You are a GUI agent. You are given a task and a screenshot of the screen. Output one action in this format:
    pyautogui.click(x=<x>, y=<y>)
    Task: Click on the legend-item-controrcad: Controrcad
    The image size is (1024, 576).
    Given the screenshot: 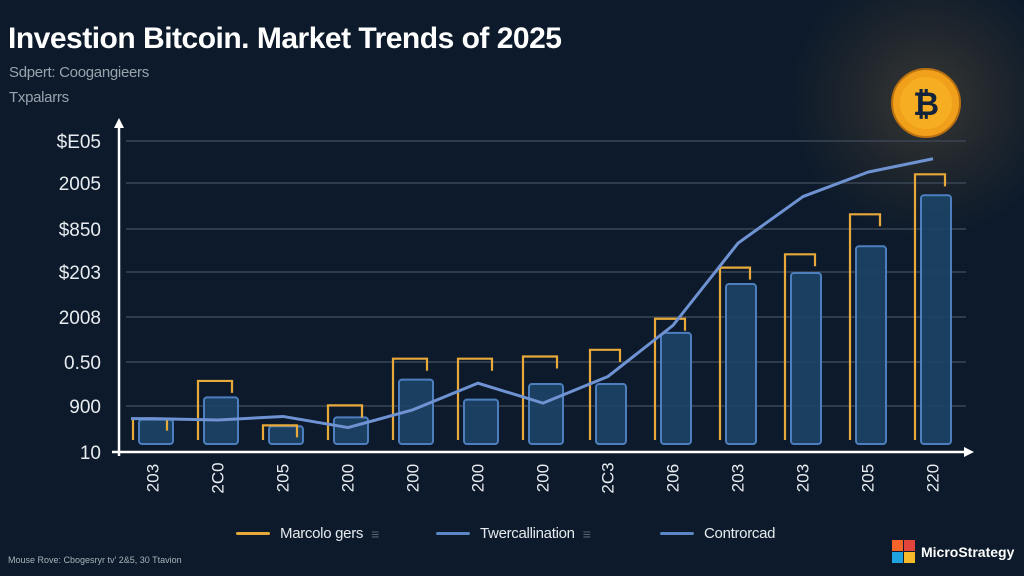 What is the action you would take?
    pyautogui.click(x=718, y=533)
    